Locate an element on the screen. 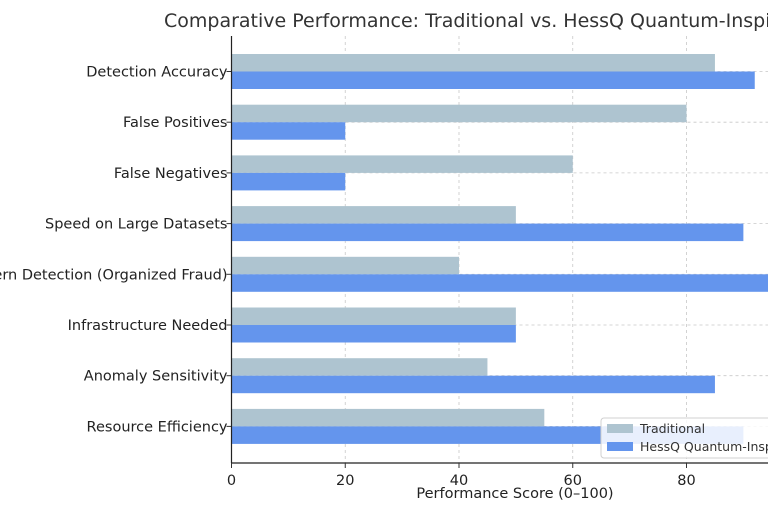 The height and width of the screenshot is (514, 768). category-label: Infrastructure Needed is located at coordinates (148, 326).